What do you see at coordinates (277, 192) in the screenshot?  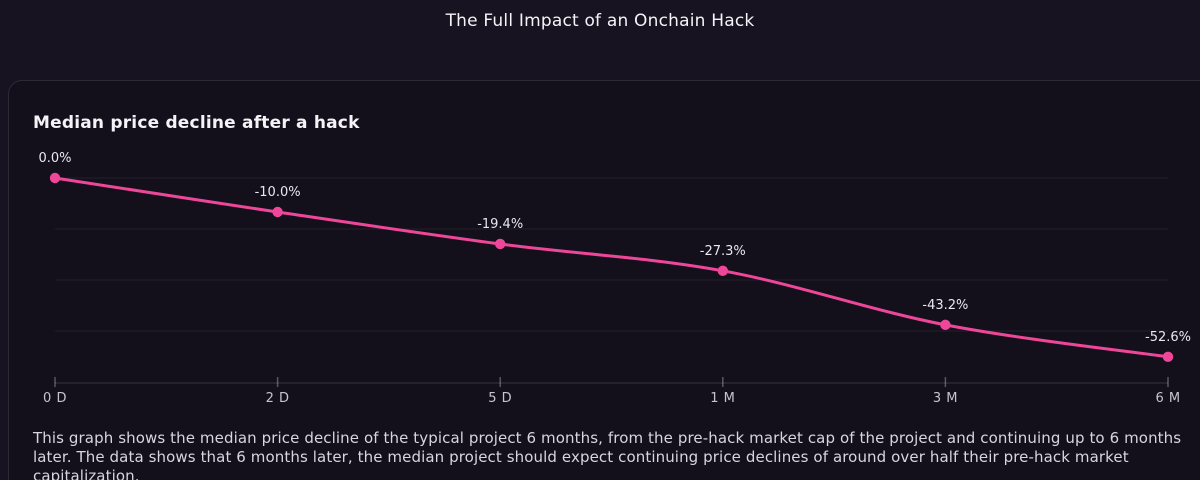 I see `point-label: -10.0%` at bounding box center [277, 192].